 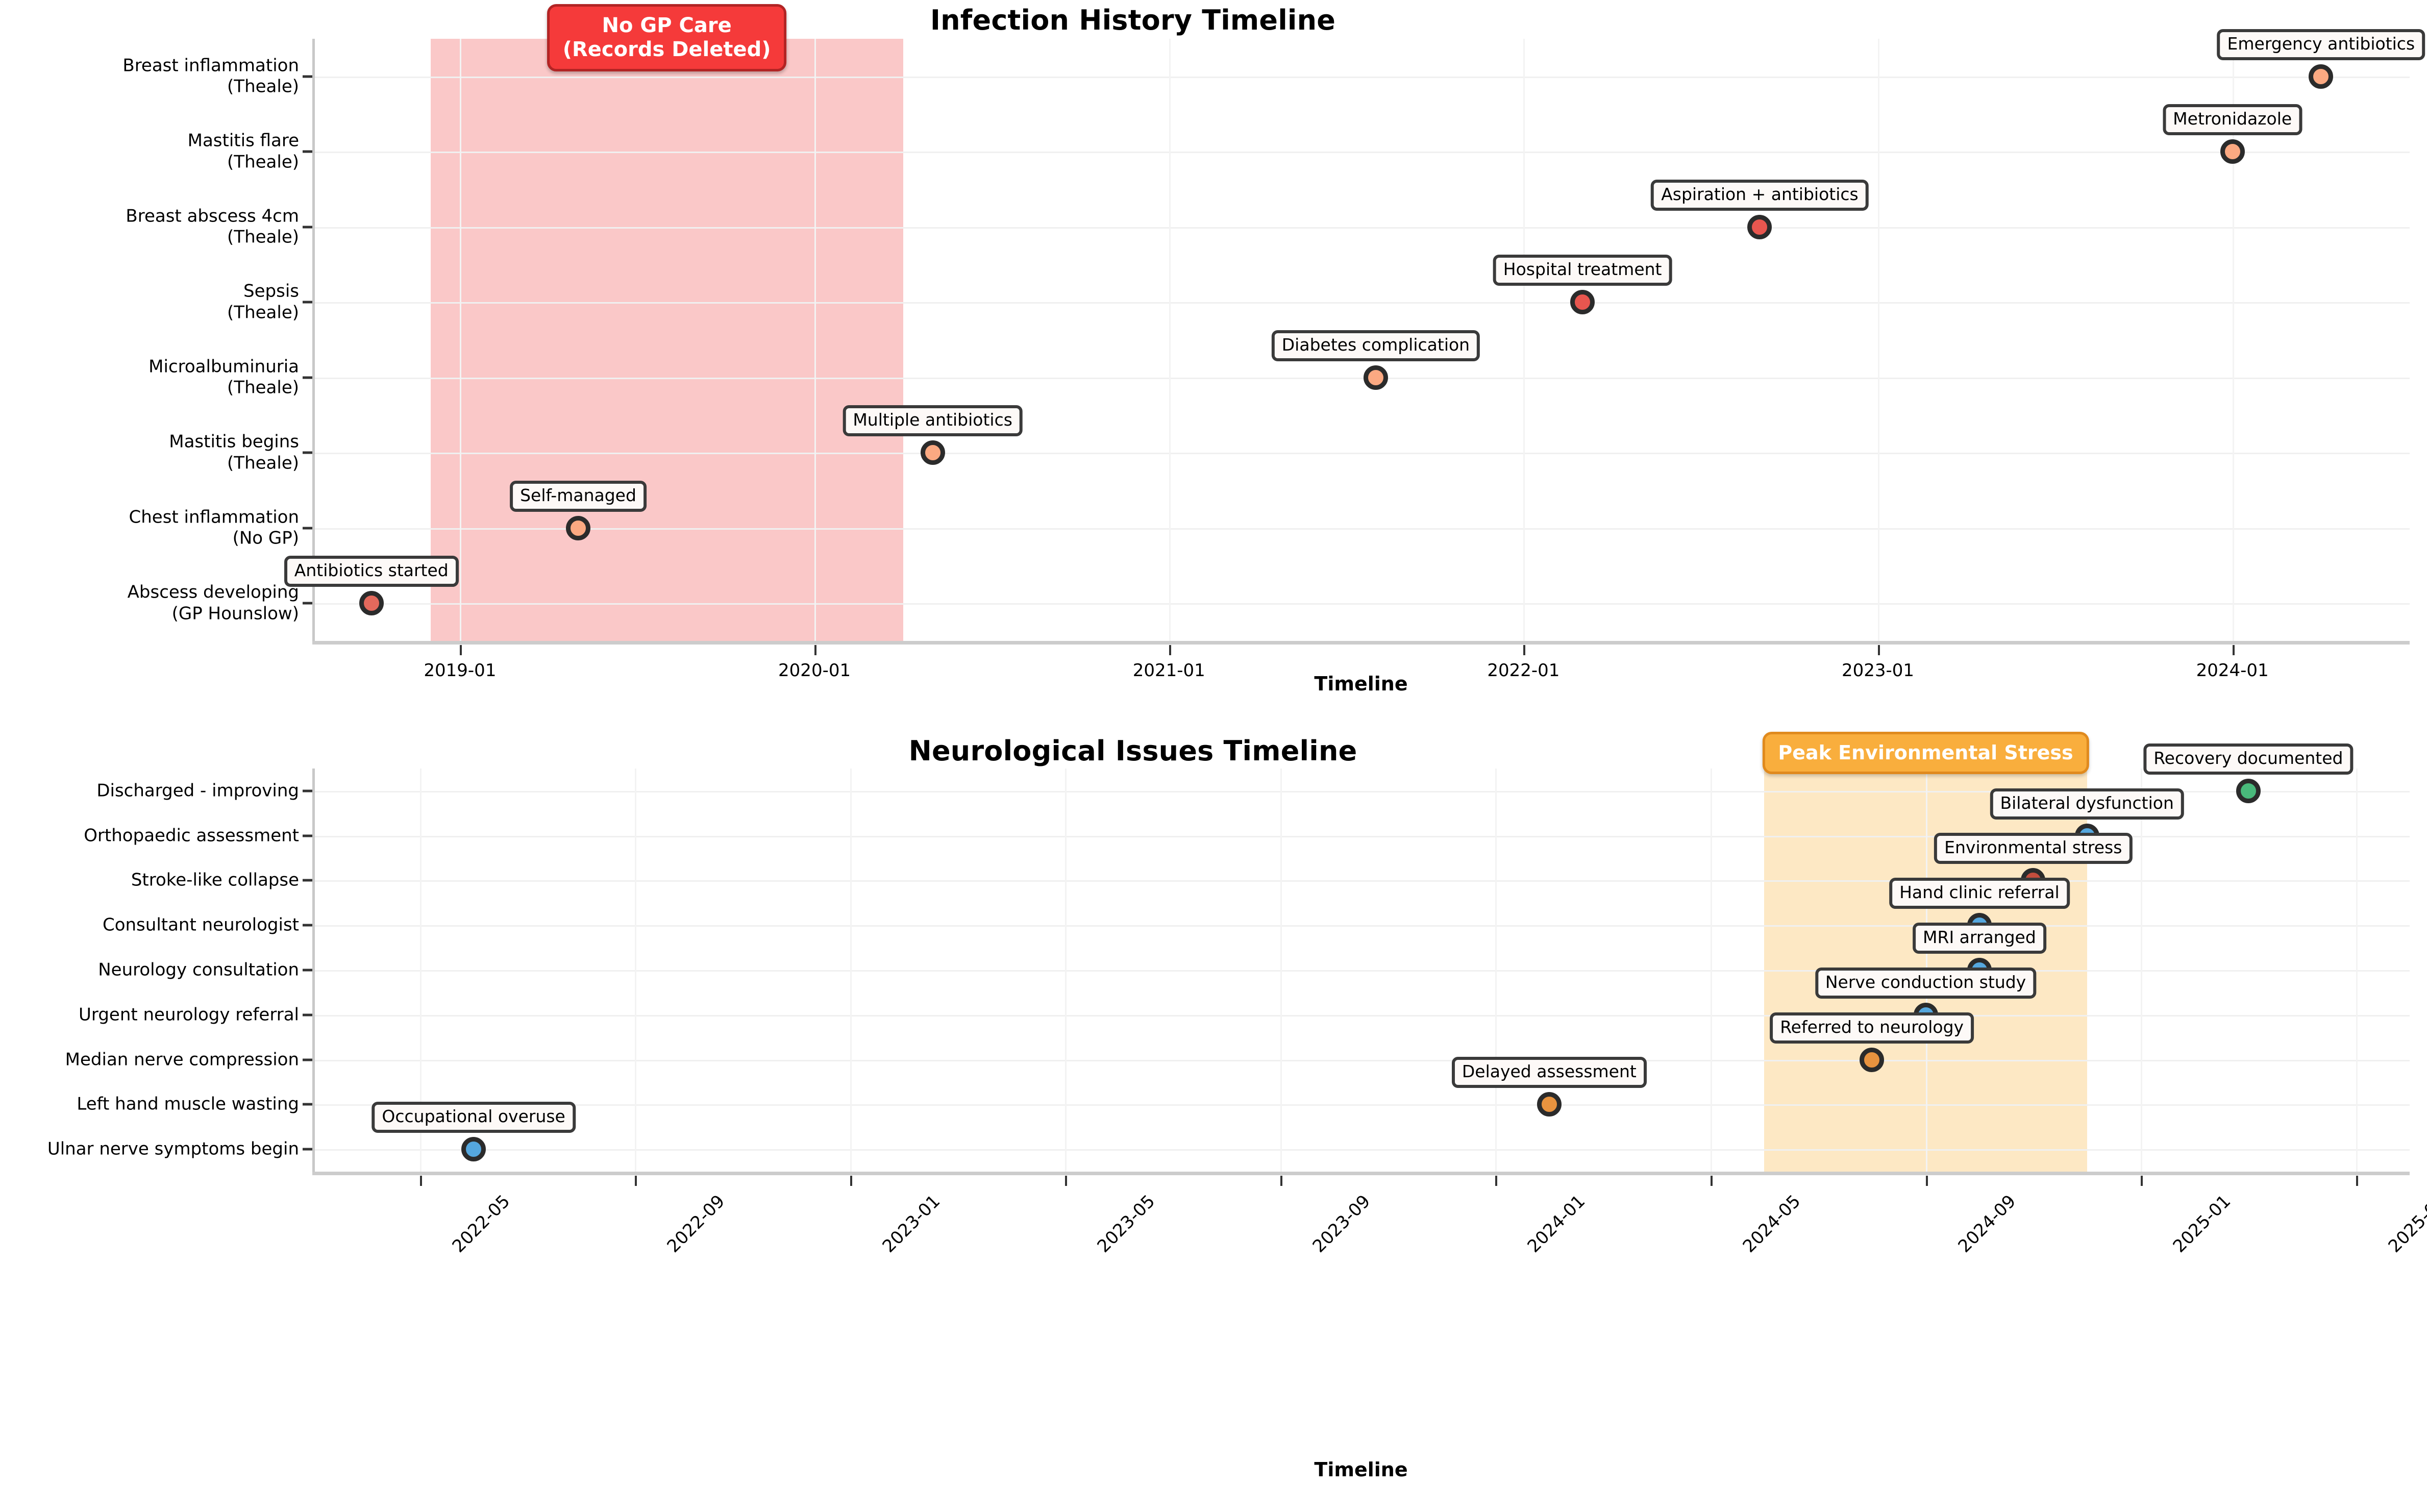 I want to click on x-axis-tick-label: 2022-01, so click(x=1523, y=670).